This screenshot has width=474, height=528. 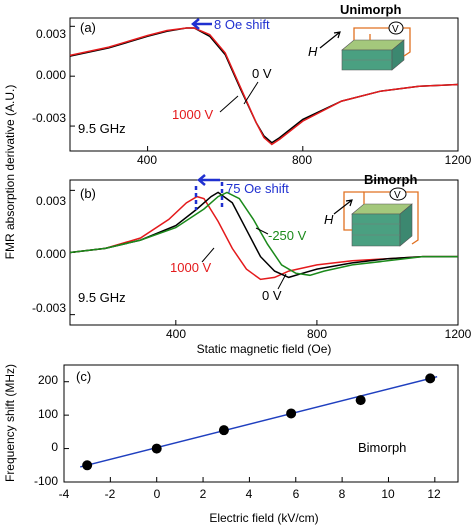 What do you see at coordinates (88, 27) in the screenshot?
I see `panel-a-label: (a)` at bounding box center [88, 27].